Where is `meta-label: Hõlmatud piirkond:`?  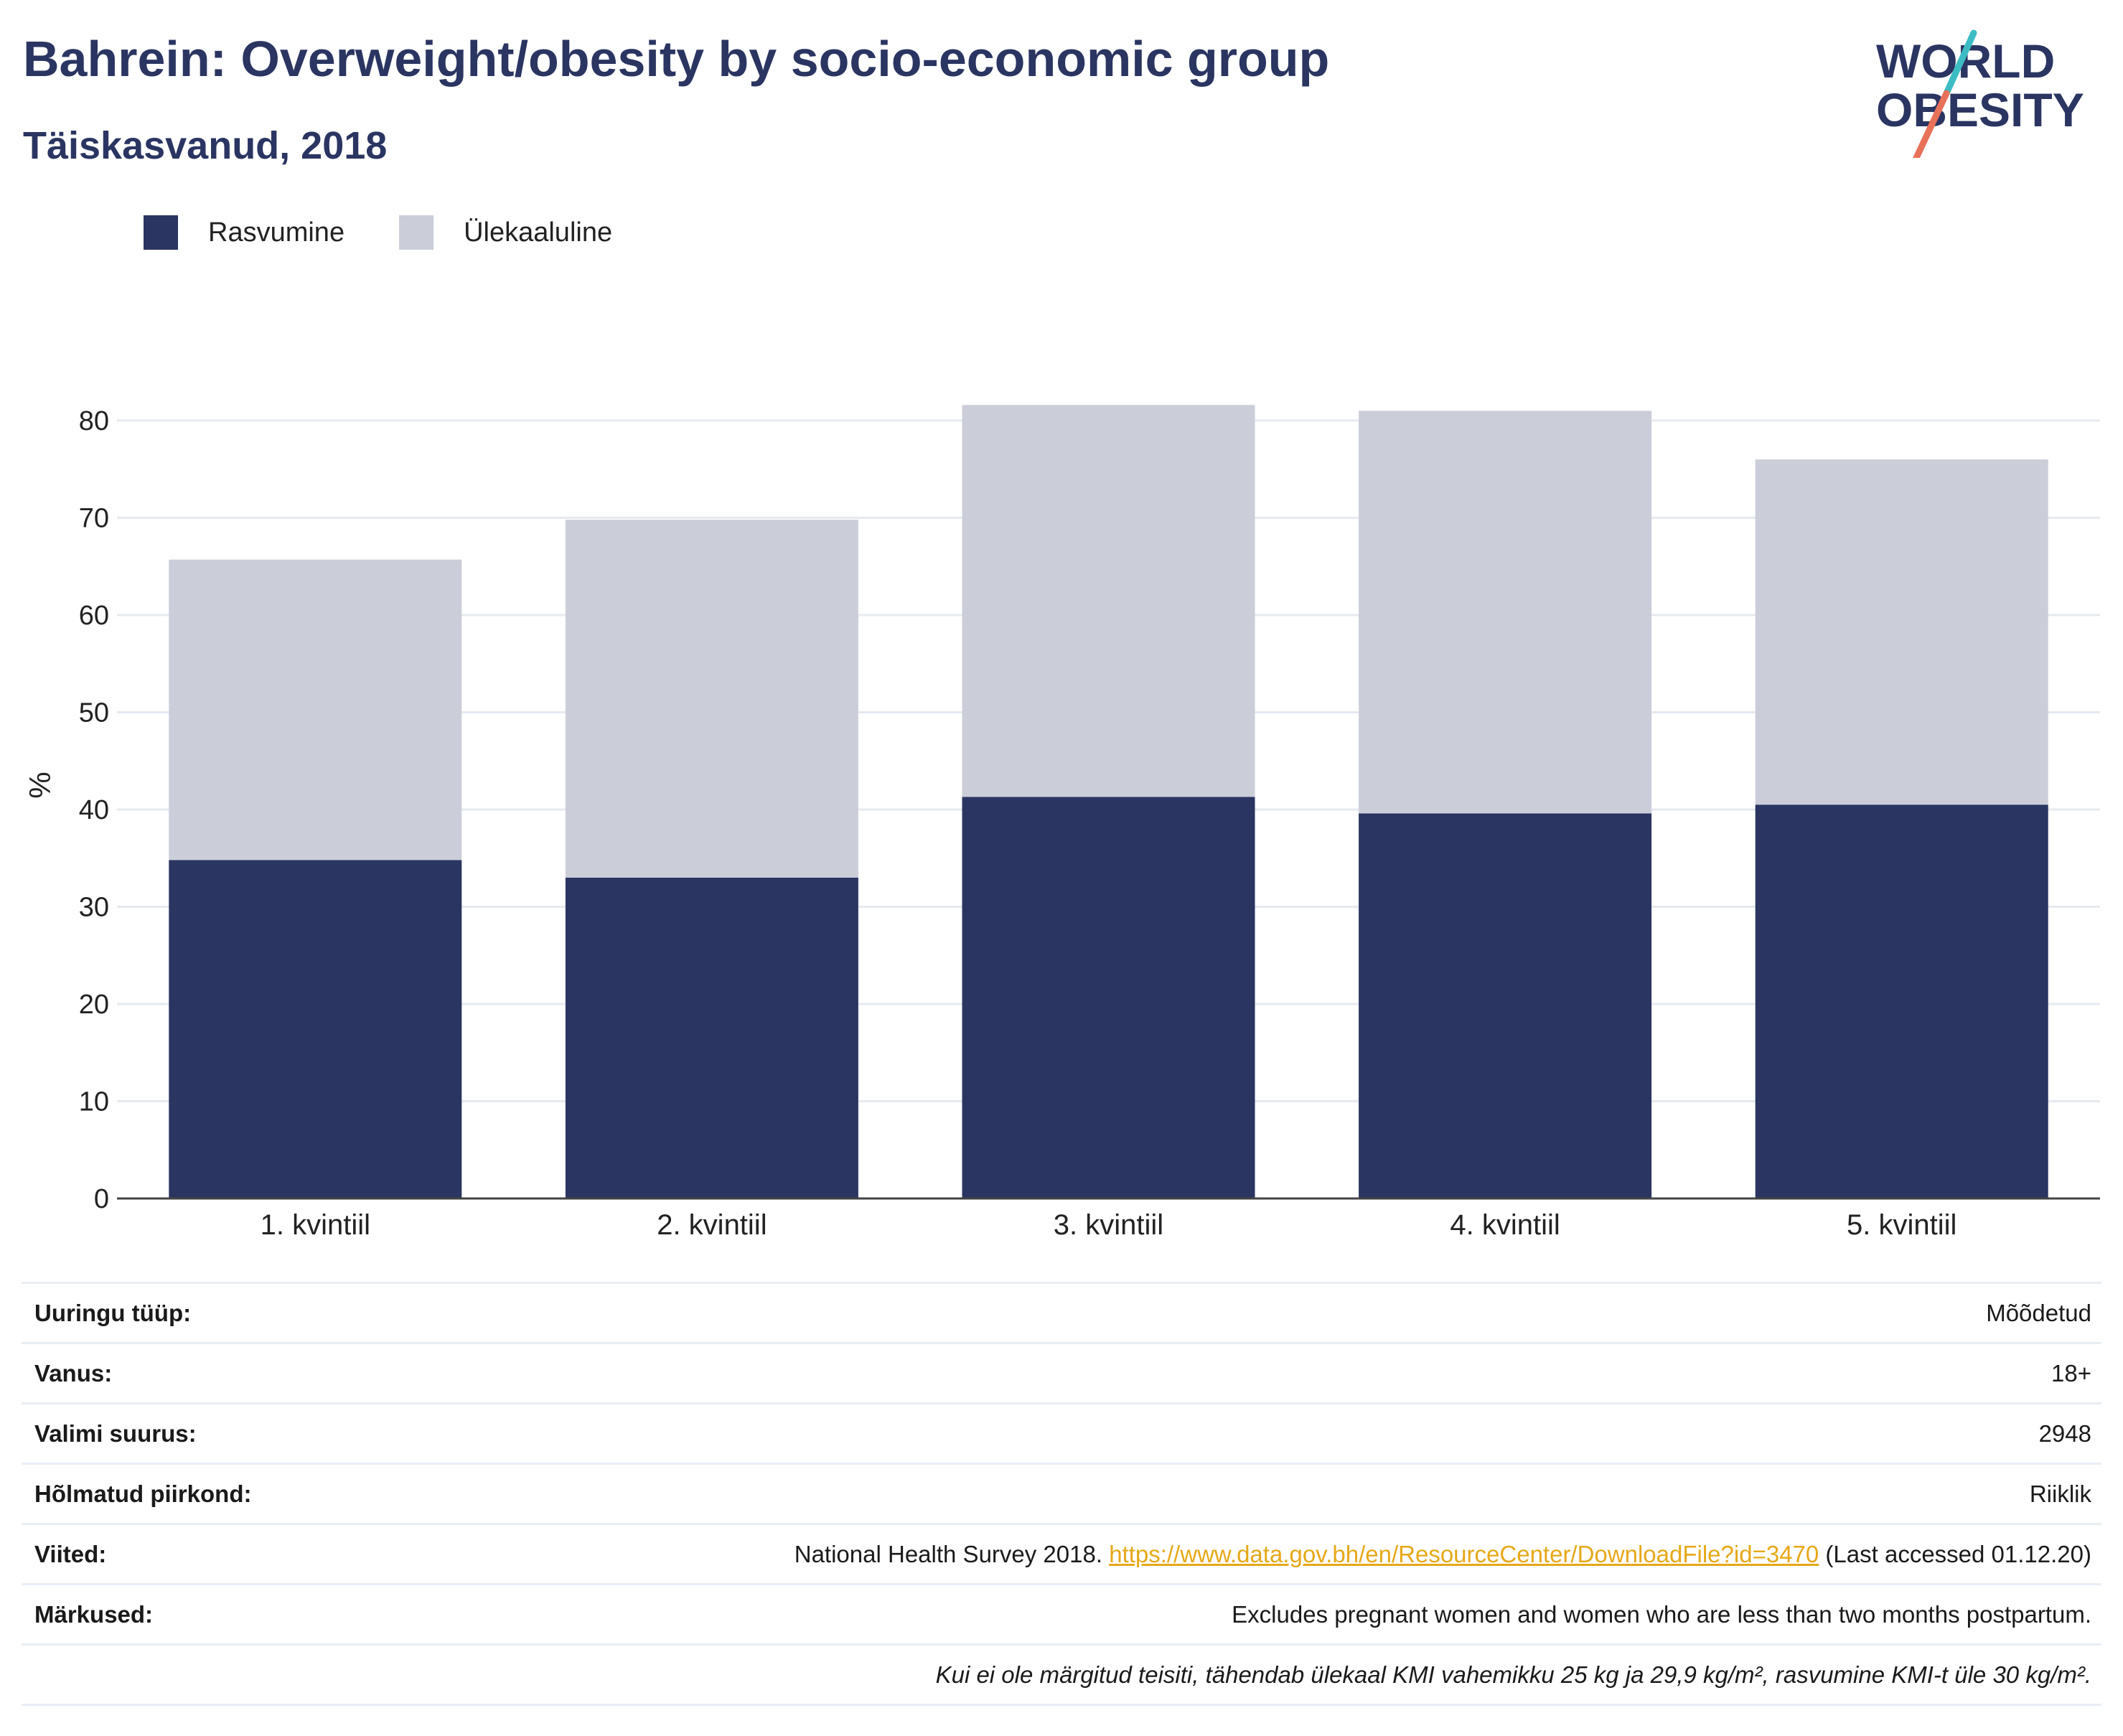 meta-label: Hõlmatud piirkond: is located at coordinates (143, 1493).